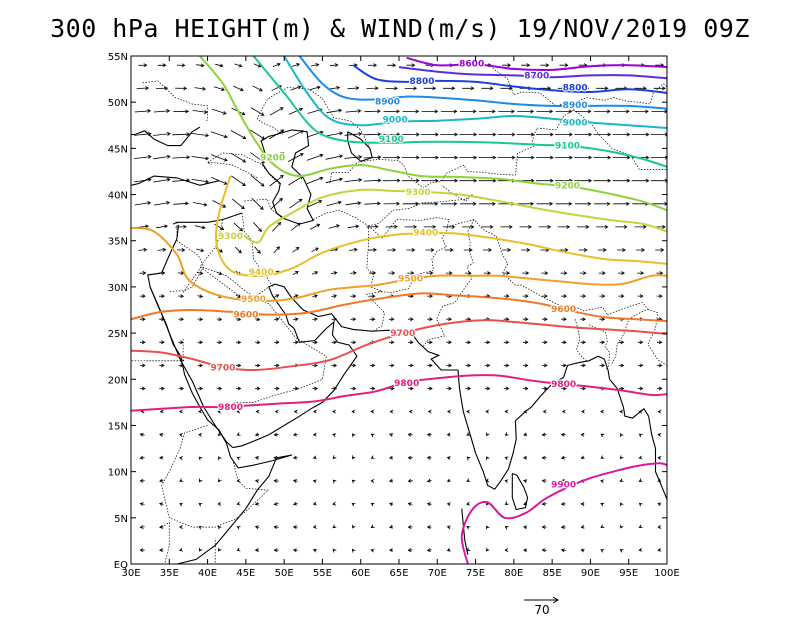 This screenshot has width=800, height=618. What do you see at coordinates (563, 310) in the screenshot?
I see `contour-label: 9600` at bounding box center [563, 310].